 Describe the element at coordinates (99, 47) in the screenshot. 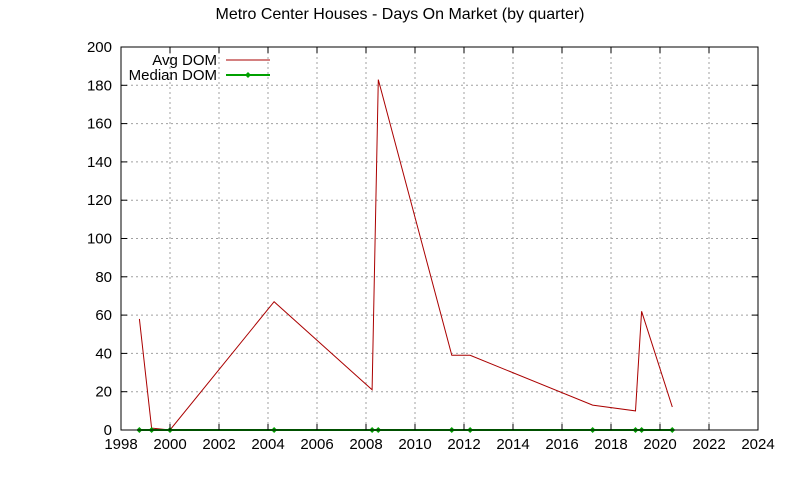

I see `y-tick-label: 200` at that location.